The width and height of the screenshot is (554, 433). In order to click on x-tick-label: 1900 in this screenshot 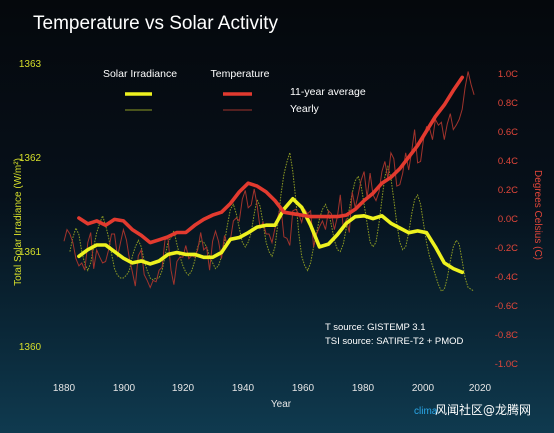, I will do `click(124, 388)`.